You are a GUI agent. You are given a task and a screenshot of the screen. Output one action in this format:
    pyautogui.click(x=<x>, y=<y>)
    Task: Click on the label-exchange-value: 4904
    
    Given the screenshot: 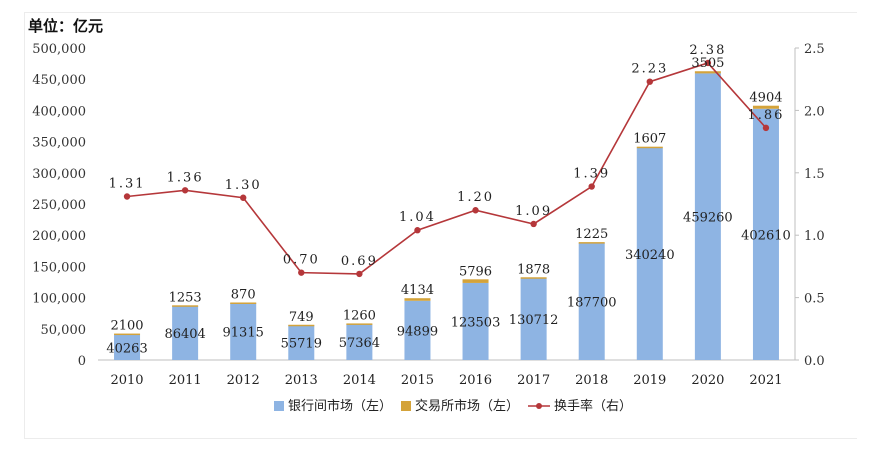 What is the action you would take?
    pyautogui.click(x=765, y=98)
    